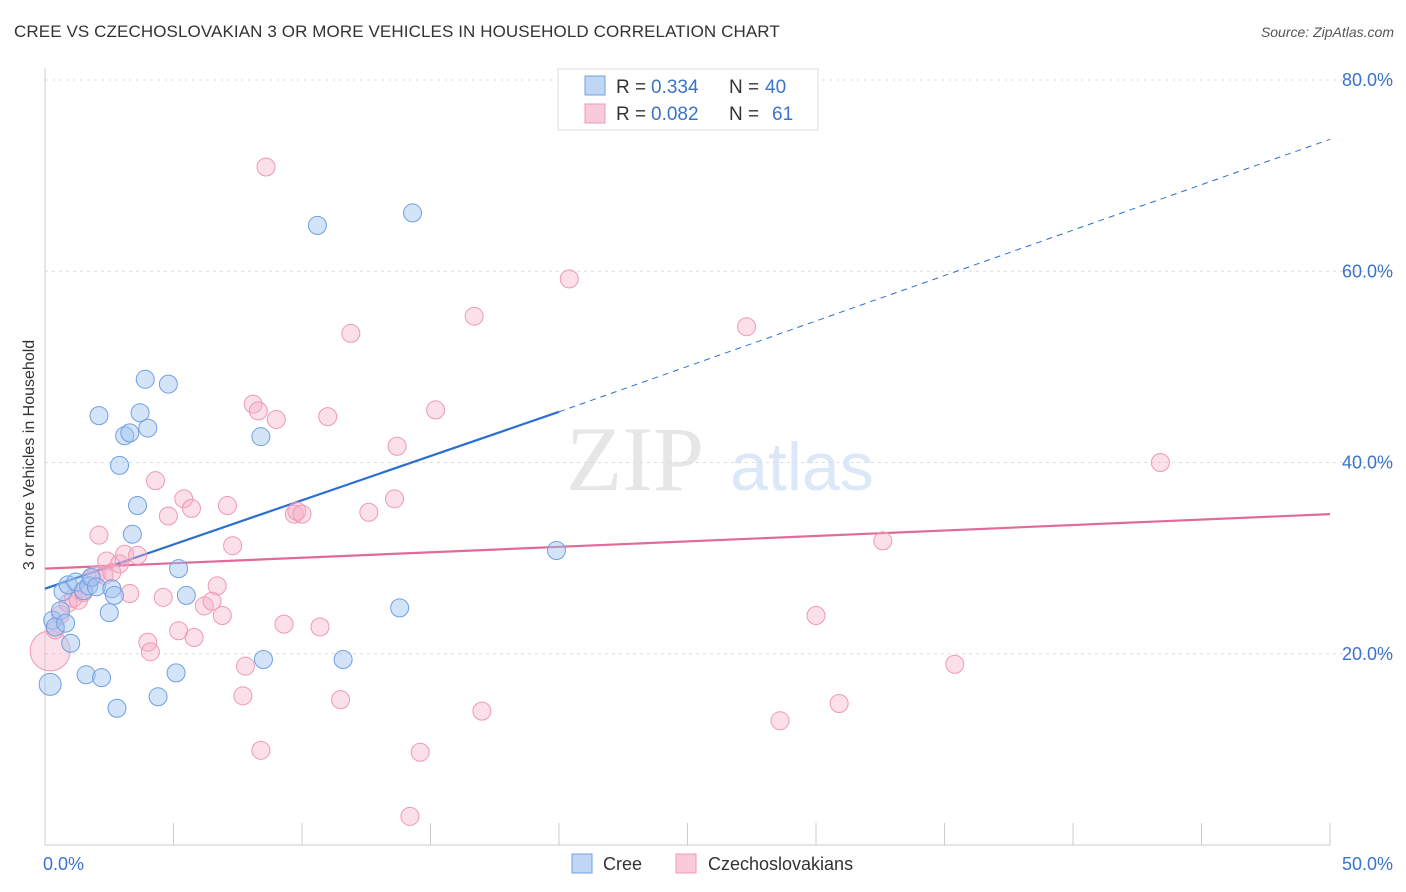  Describe the element at coordinates (63, 864) in the screenshot. I see `x-tick-label-start: 0.0%` at that location.